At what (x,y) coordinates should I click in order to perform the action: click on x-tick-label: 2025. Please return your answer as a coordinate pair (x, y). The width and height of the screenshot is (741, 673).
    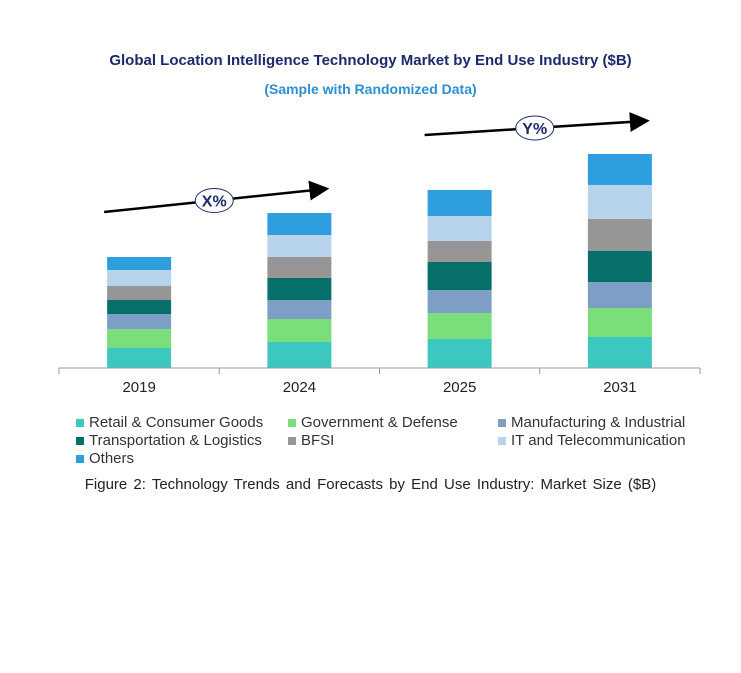
    Looking at the image, I should click on (459, 387).